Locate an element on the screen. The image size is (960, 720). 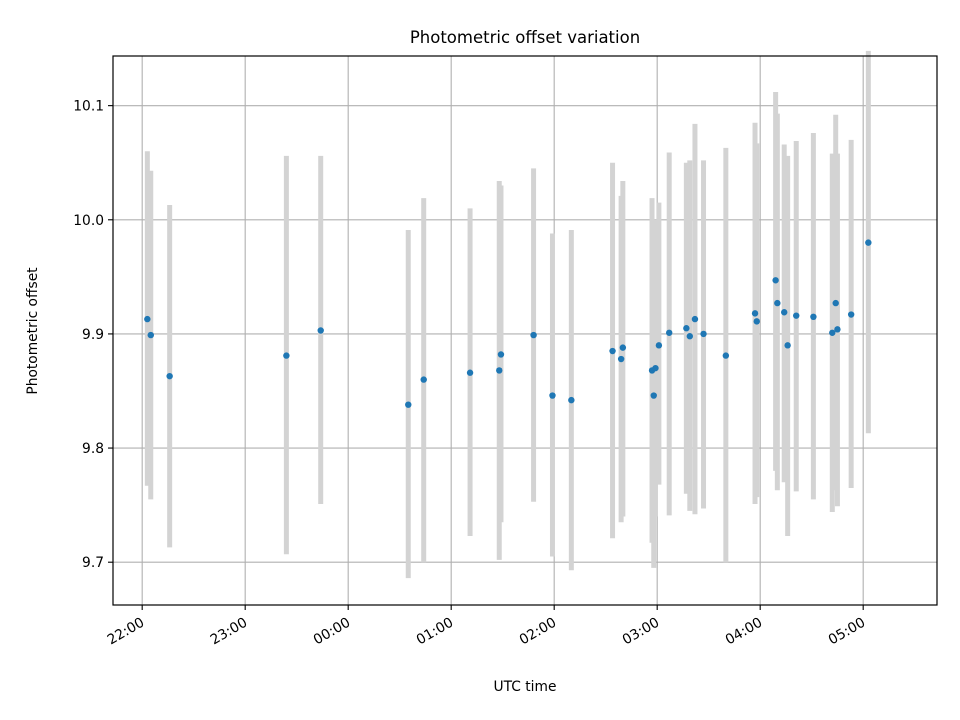
x-axis-label: UTC time is located at coordinates (525, 687).